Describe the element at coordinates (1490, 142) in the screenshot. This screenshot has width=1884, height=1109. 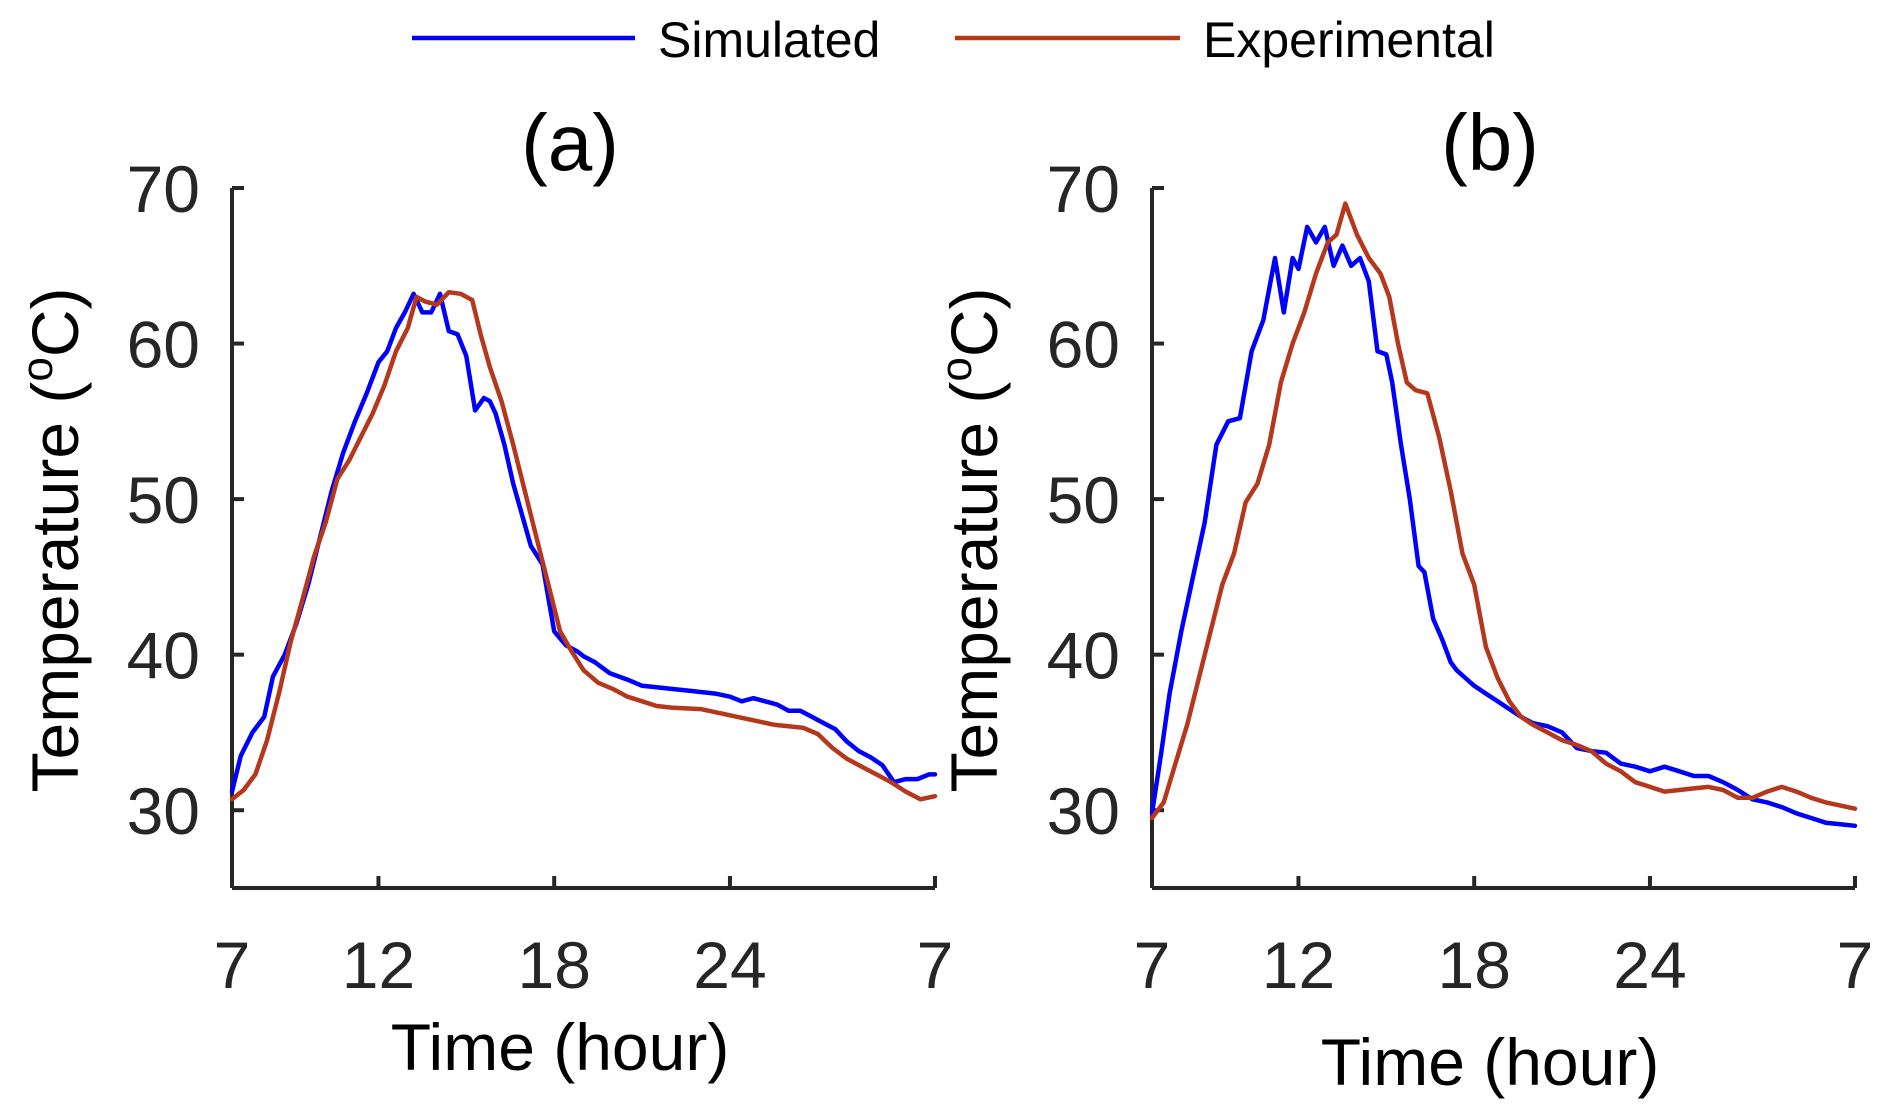
I see `panel-b-title: (b)` at that location.